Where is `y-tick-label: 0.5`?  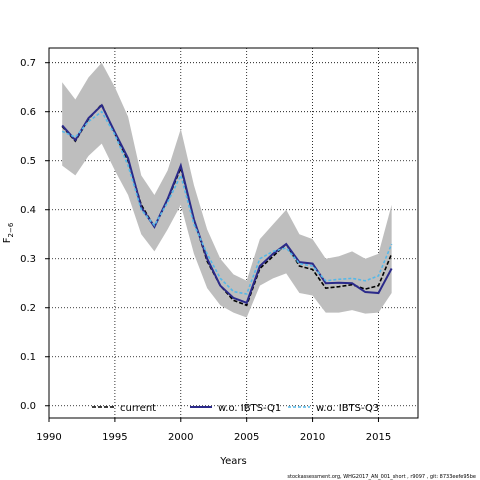
y-tick-label: 0.5 is located at coordinates (28, 161).